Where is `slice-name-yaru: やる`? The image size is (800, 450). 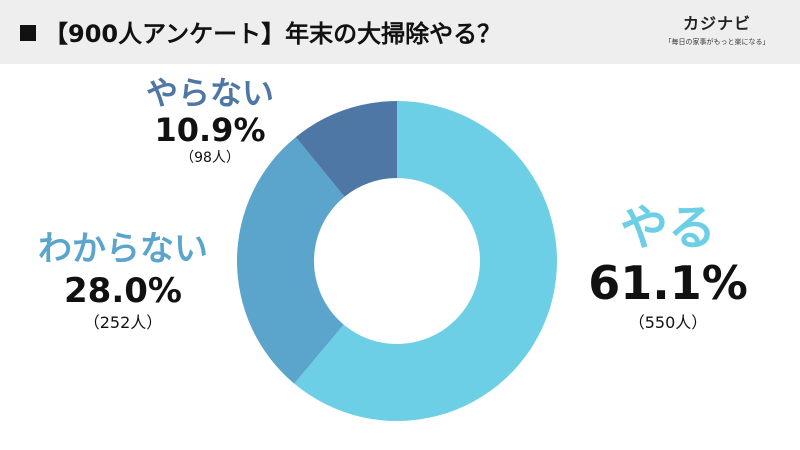
slice-name-yaru: やる is located at coordinates (667, 228).